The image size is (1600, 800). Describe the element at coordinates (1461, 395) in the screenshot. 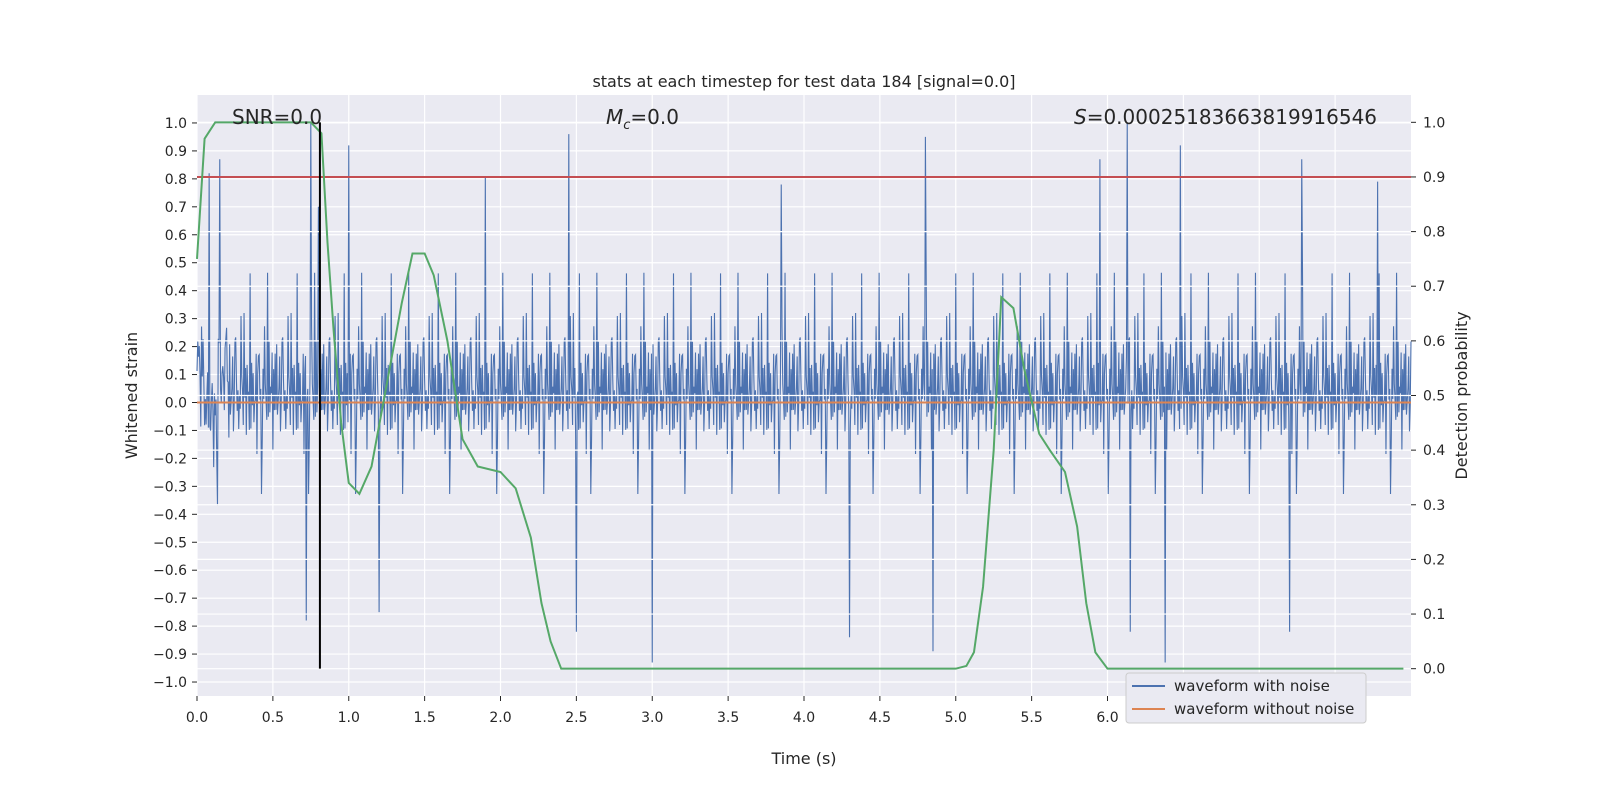

I see `y-axis-label-right: Detection probability` at that location.